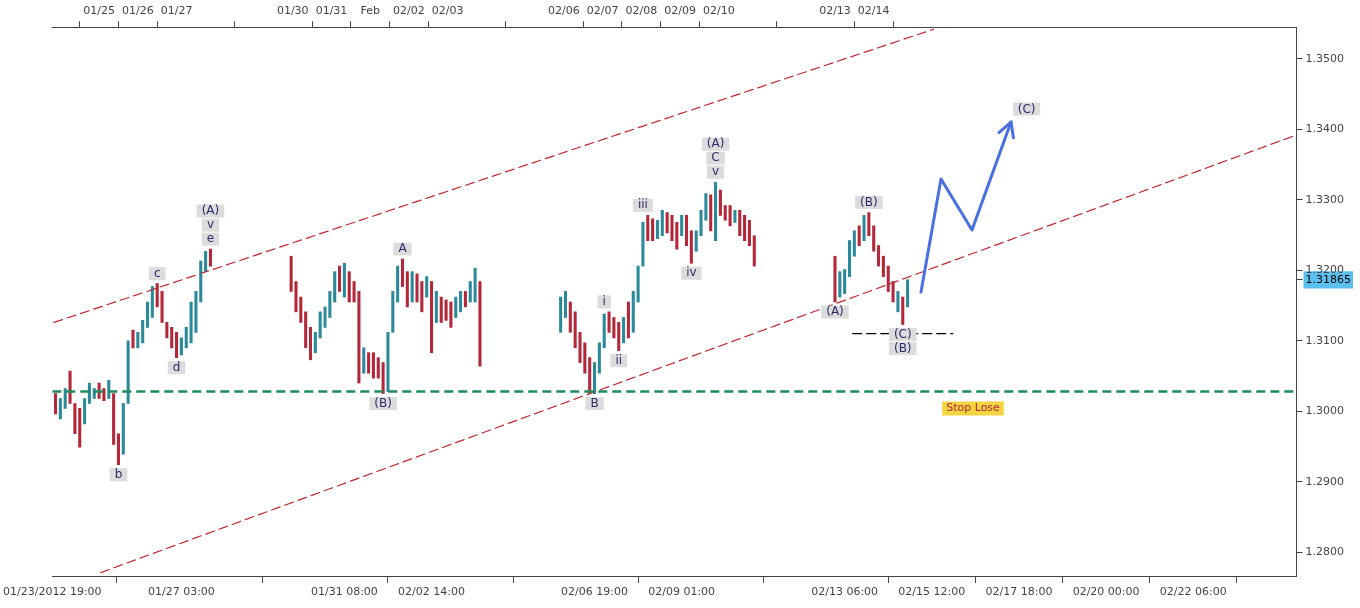  I want to click on annotation: A, so click(403, 248).